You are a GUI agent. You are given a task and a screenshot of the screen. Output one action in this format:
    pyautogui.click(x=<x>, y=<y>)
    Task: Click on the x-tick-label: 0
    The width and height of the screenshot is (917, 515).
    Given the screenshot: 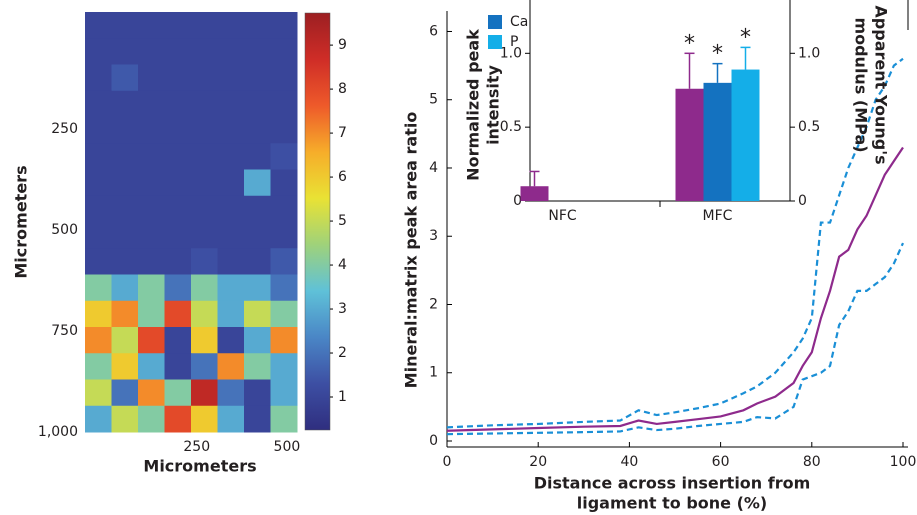 What is the action you would take?
    pyautogui.click(x=447, y=462)
    